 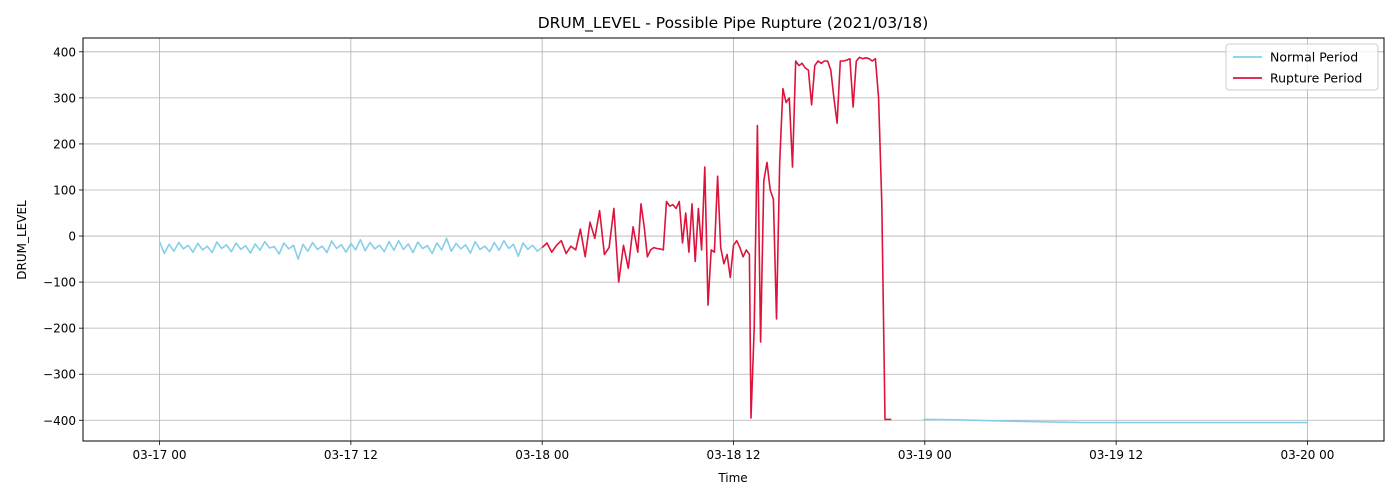 I want to click on y-tick-label: −300, so click(x=59, y=375).